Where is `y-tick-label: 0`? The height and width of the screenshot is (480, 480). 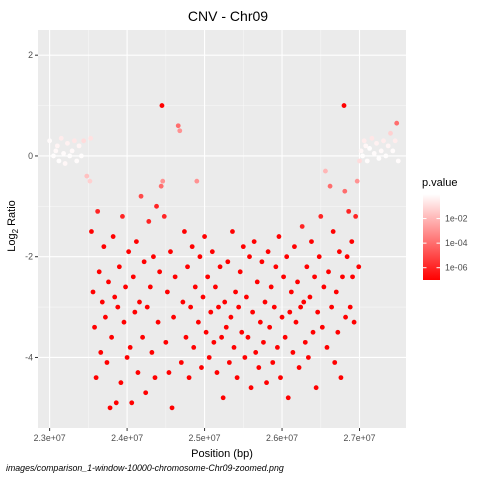
y-tick-label: 0 is located at coordinates (30, 156).